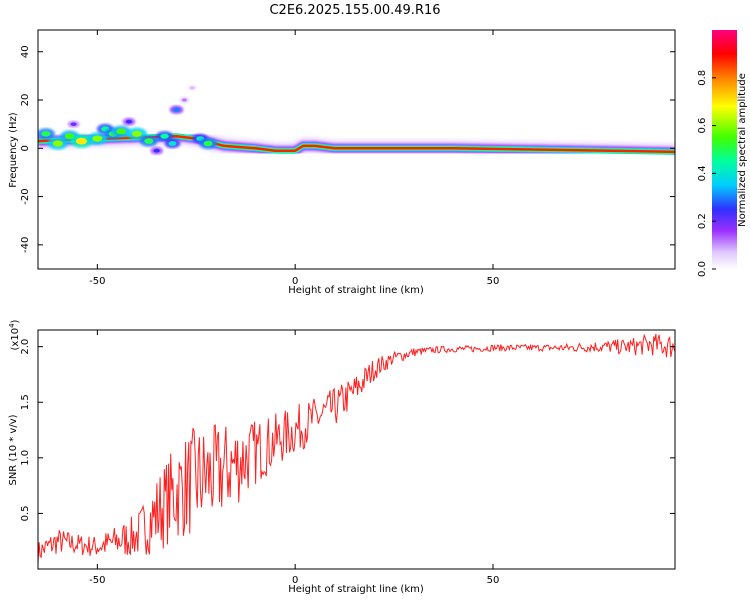  What do you see at coordinates (702, 269) in the screenshot?
I see `colorbar-tick-label: 0.0` at bounding box center [702, 269].